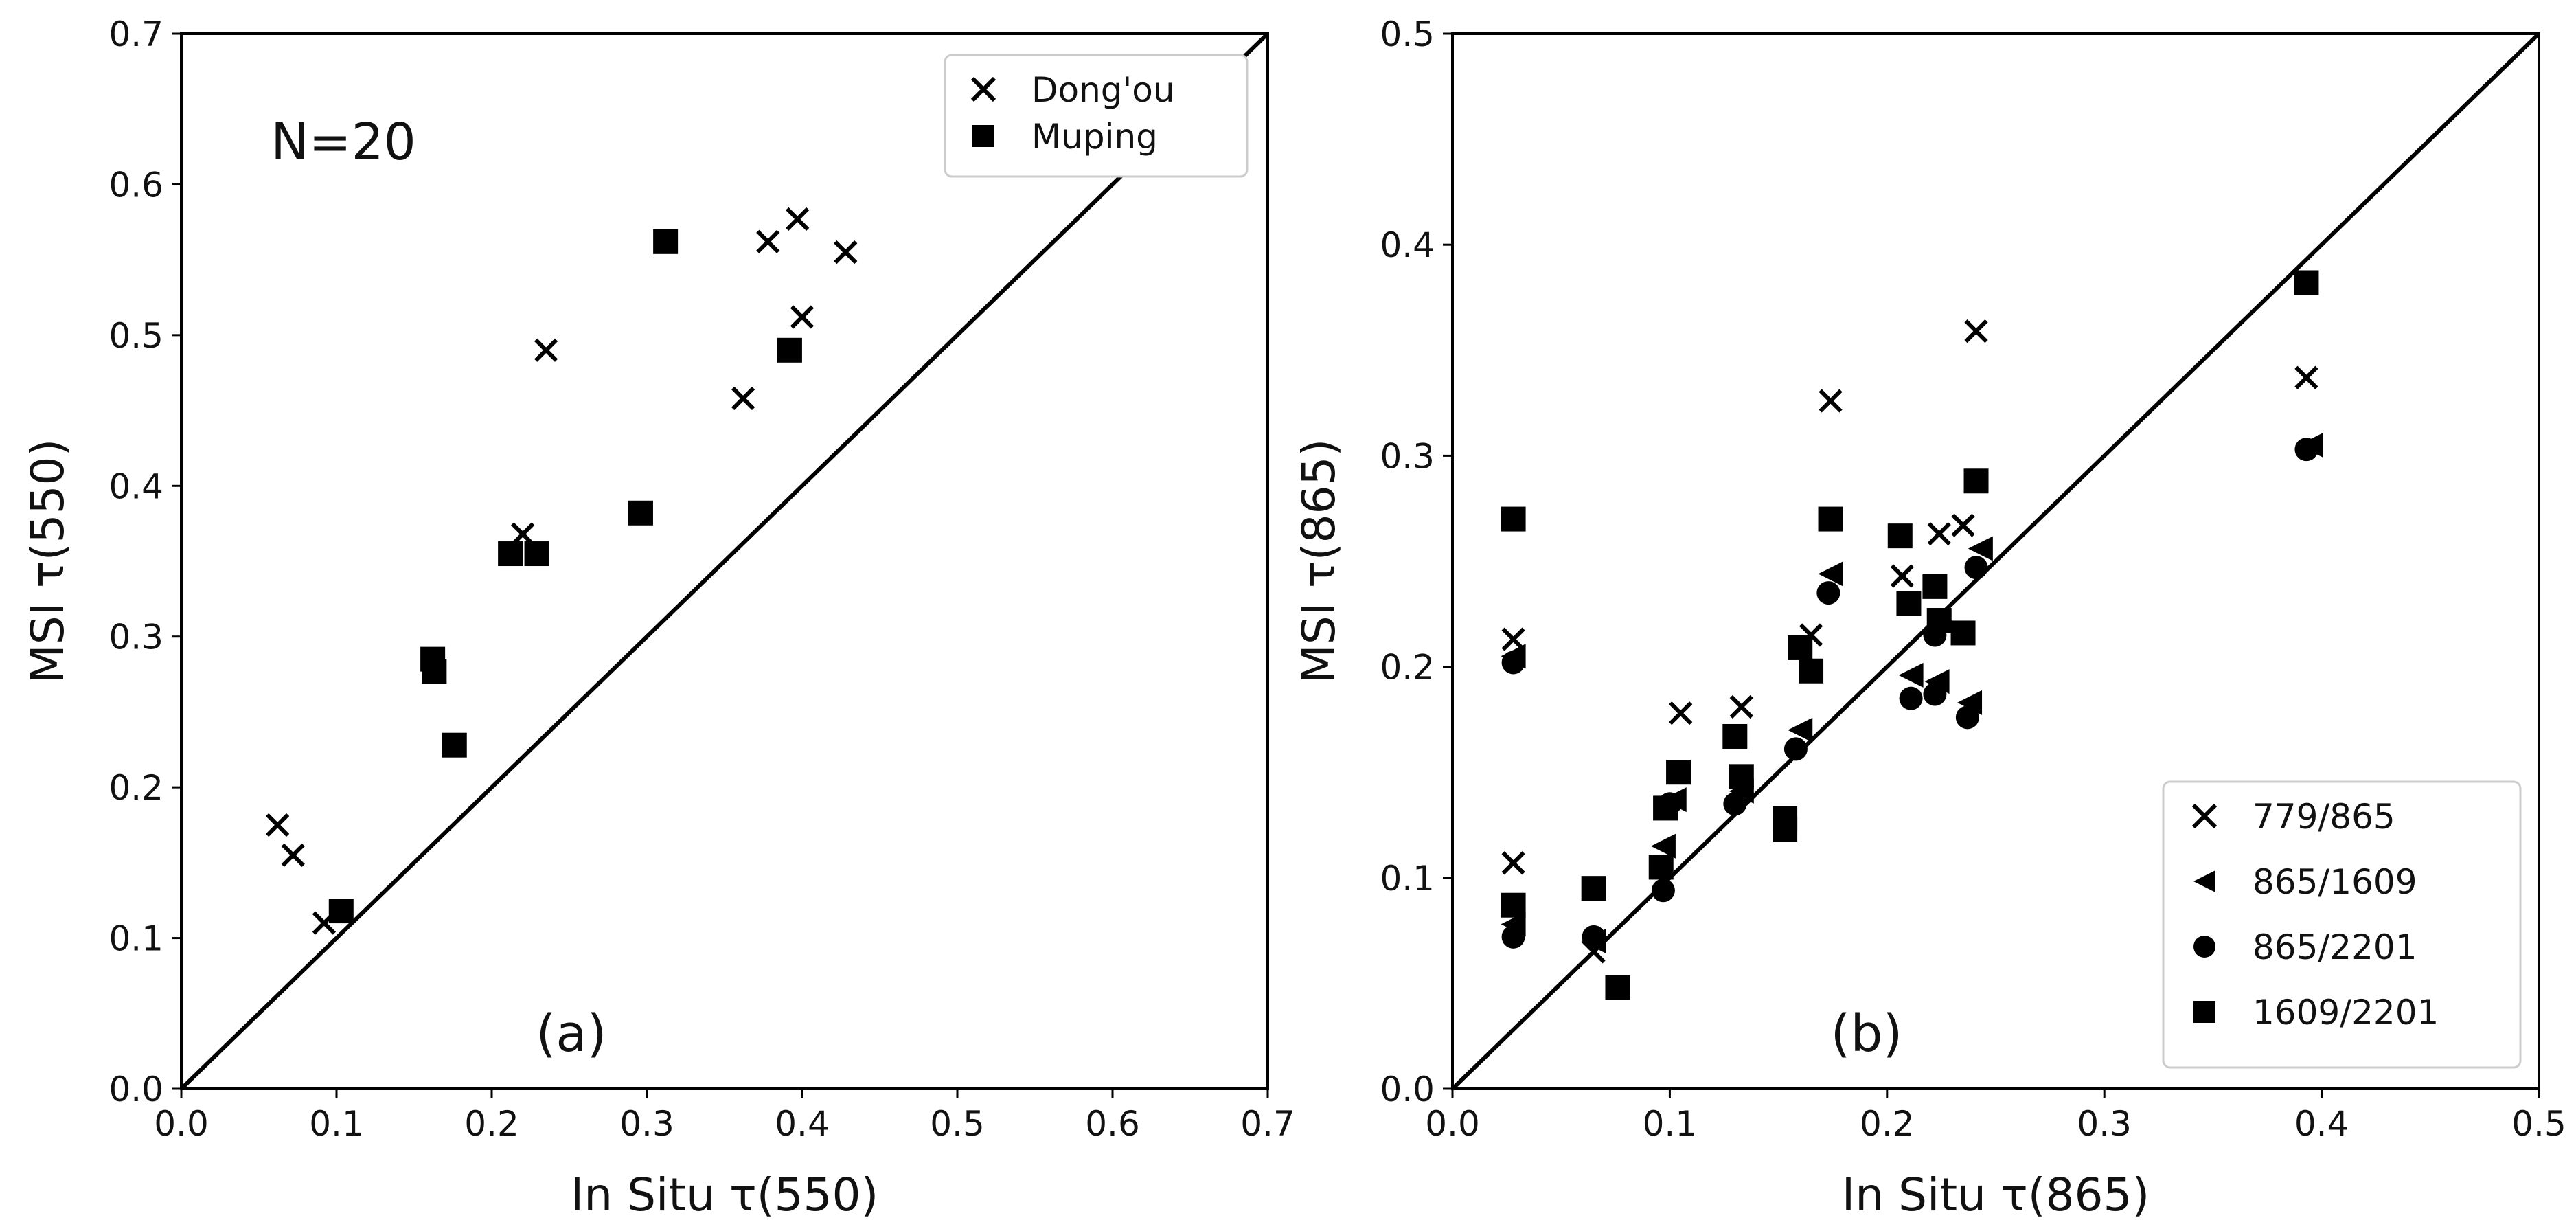 This screenshot has width=2576, height=1231. I want to click on legend-b: 779/865 865/1609 865/2201 1609/2201, so click(2342, 924).